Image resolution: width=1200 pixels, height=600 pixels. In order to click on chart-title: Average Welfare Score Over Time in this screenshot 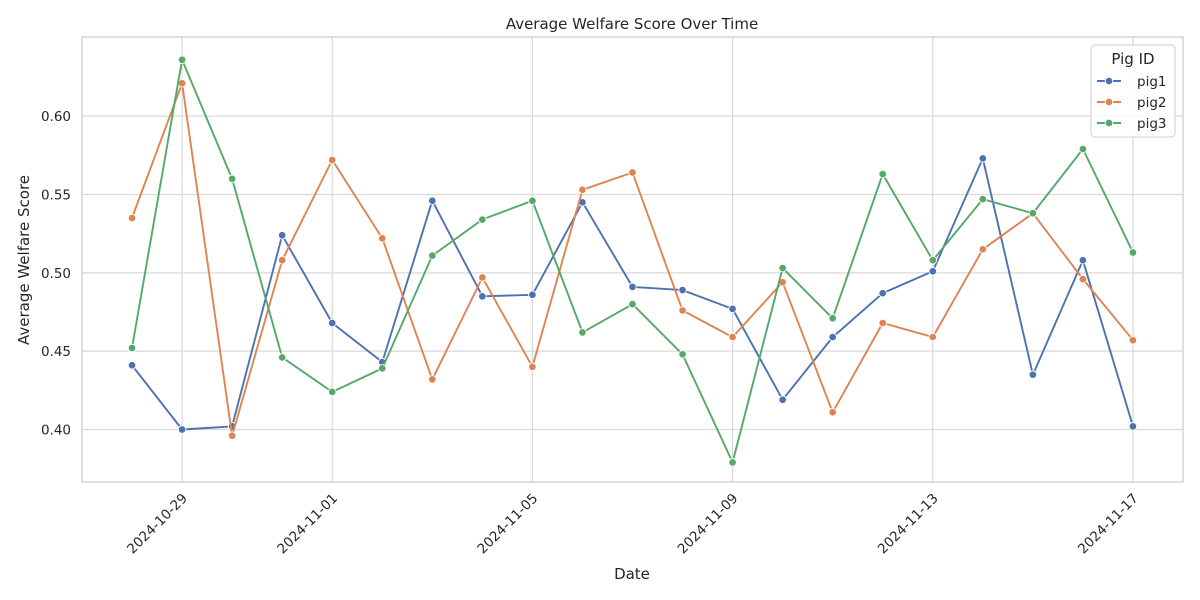, I will do `click(632, 24)`.